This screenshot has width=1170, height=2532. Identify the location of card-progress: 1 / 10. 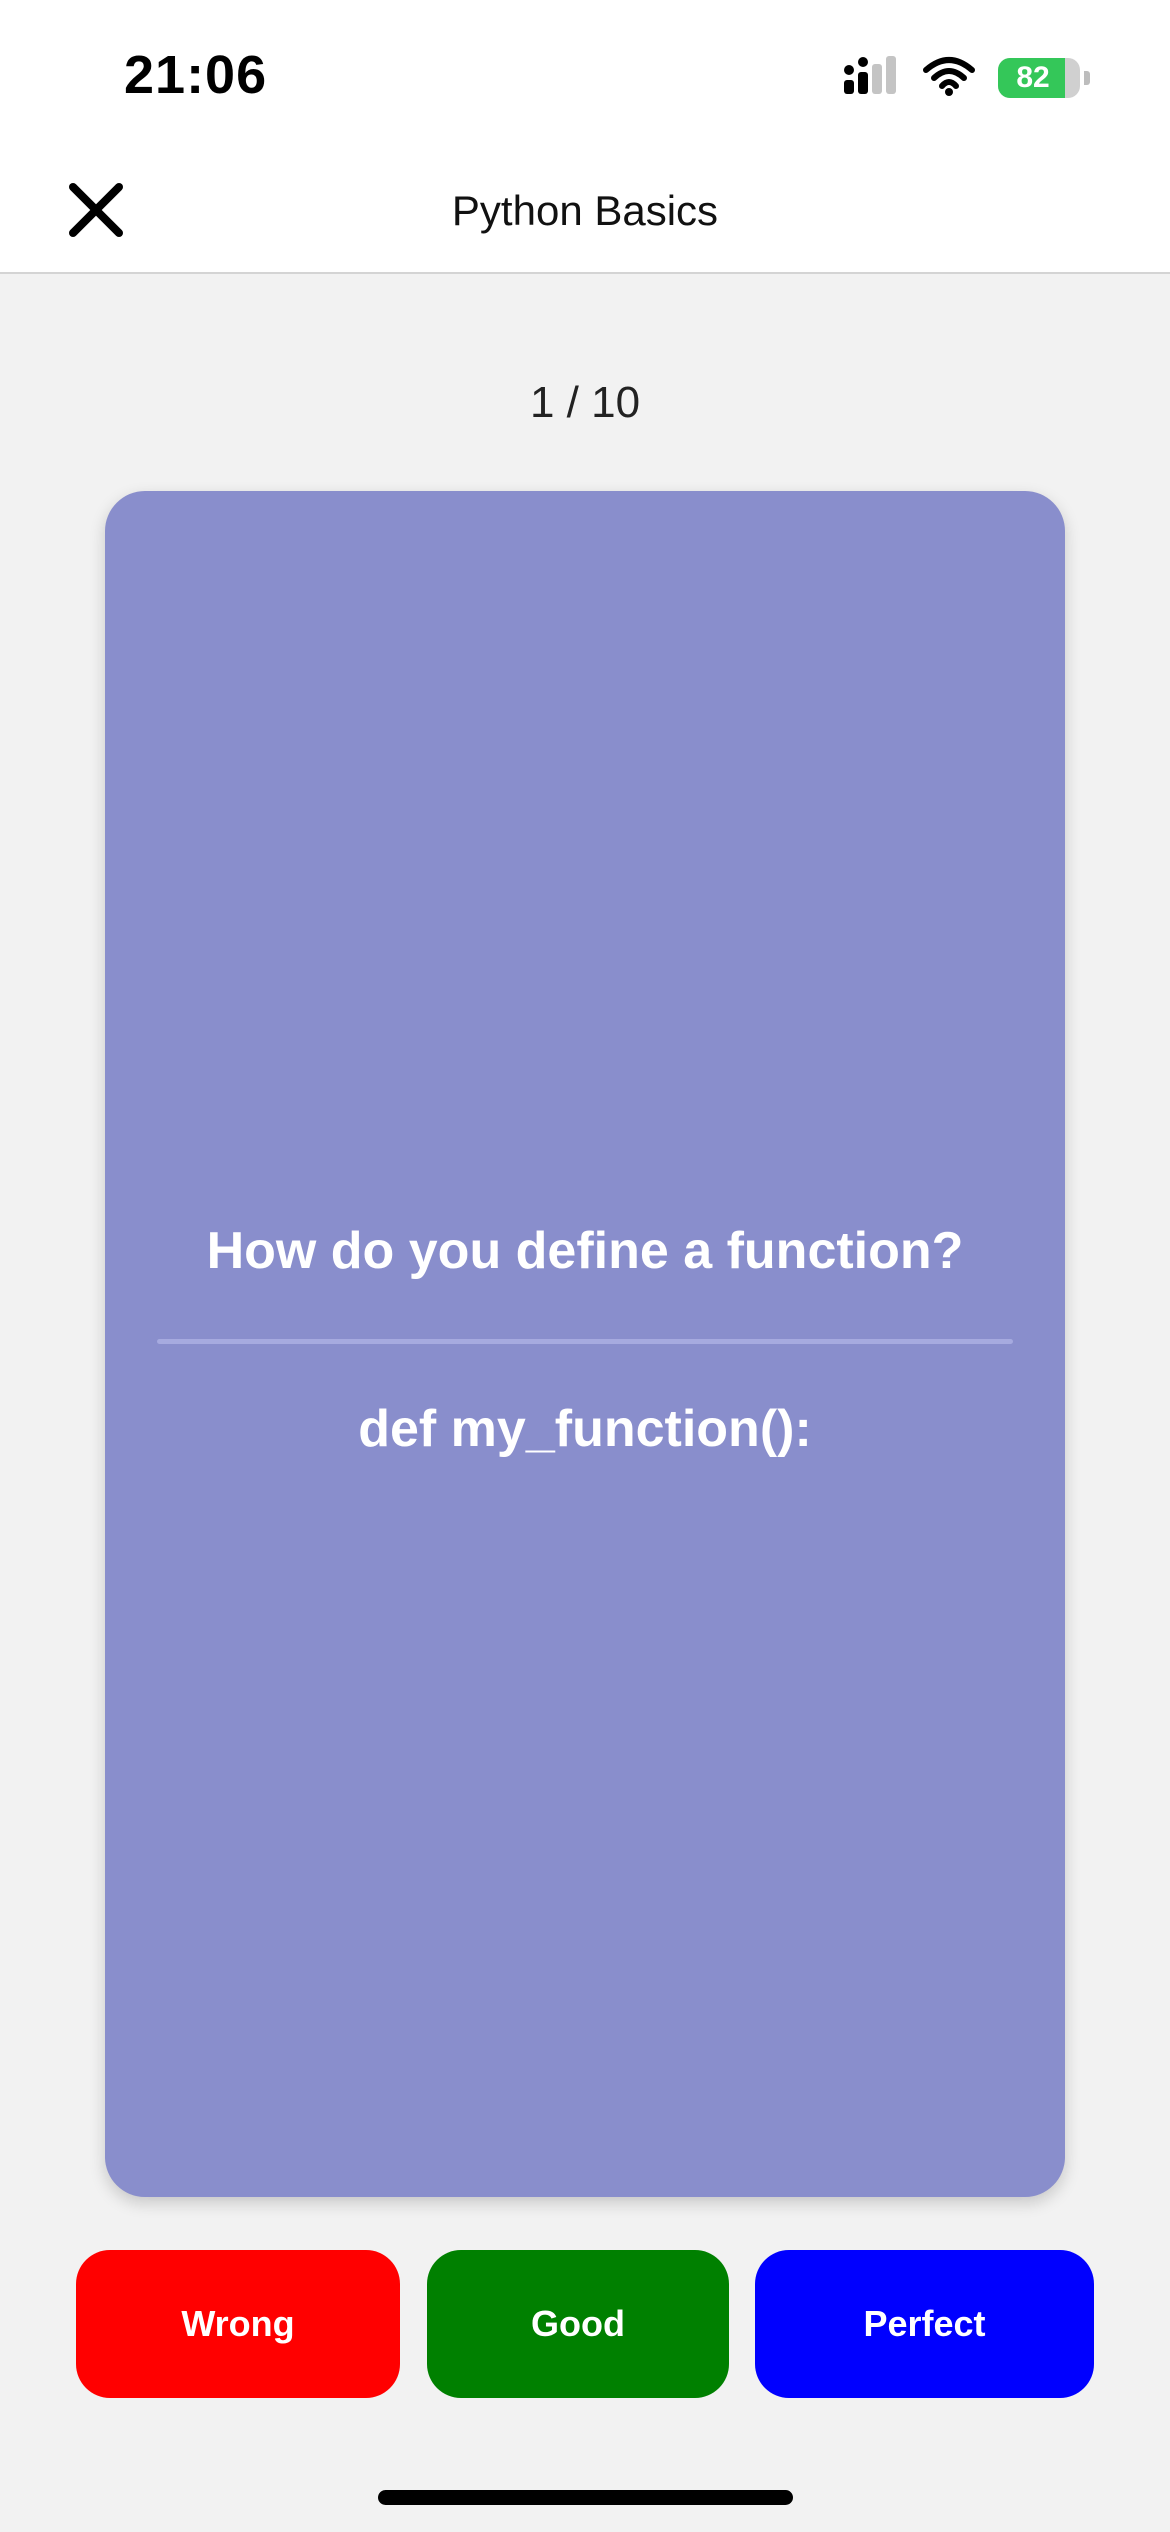
(585, 402).